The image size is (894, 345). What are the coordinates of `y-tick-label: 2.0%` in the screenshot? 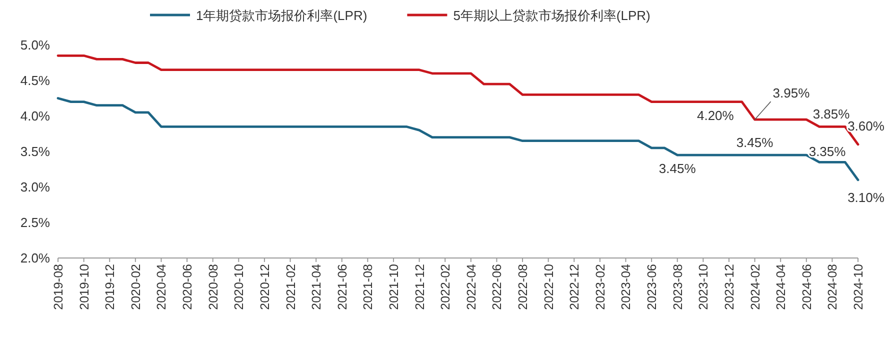 It's located at (35, 258).